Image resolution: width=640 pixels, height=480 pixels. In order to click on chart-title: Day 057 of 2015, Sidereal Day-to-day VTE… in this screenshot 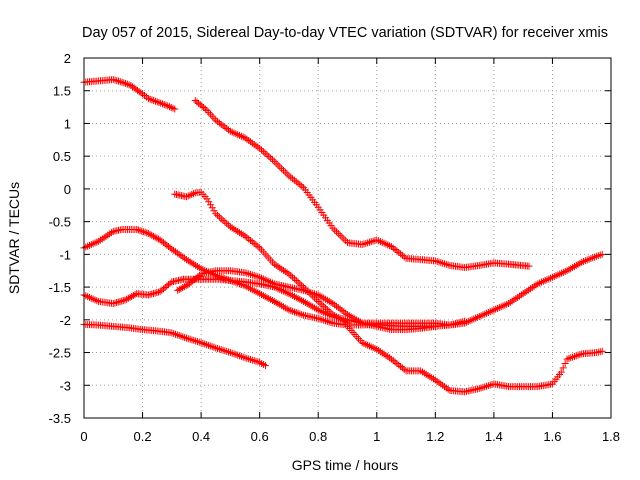, I will do `click(345, 33)`.